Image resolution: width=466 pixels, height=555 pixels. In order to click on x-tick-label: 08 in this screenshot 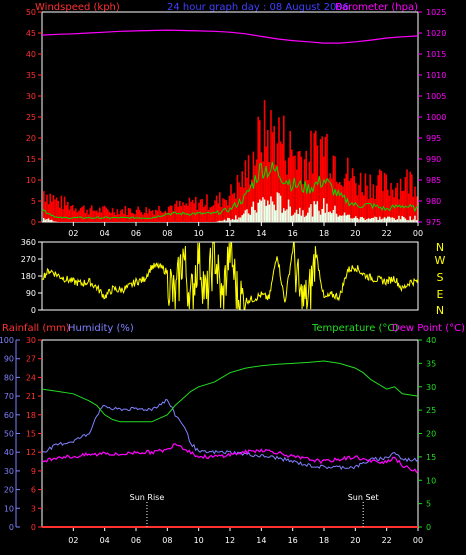, I will do `click(167, 233)`.